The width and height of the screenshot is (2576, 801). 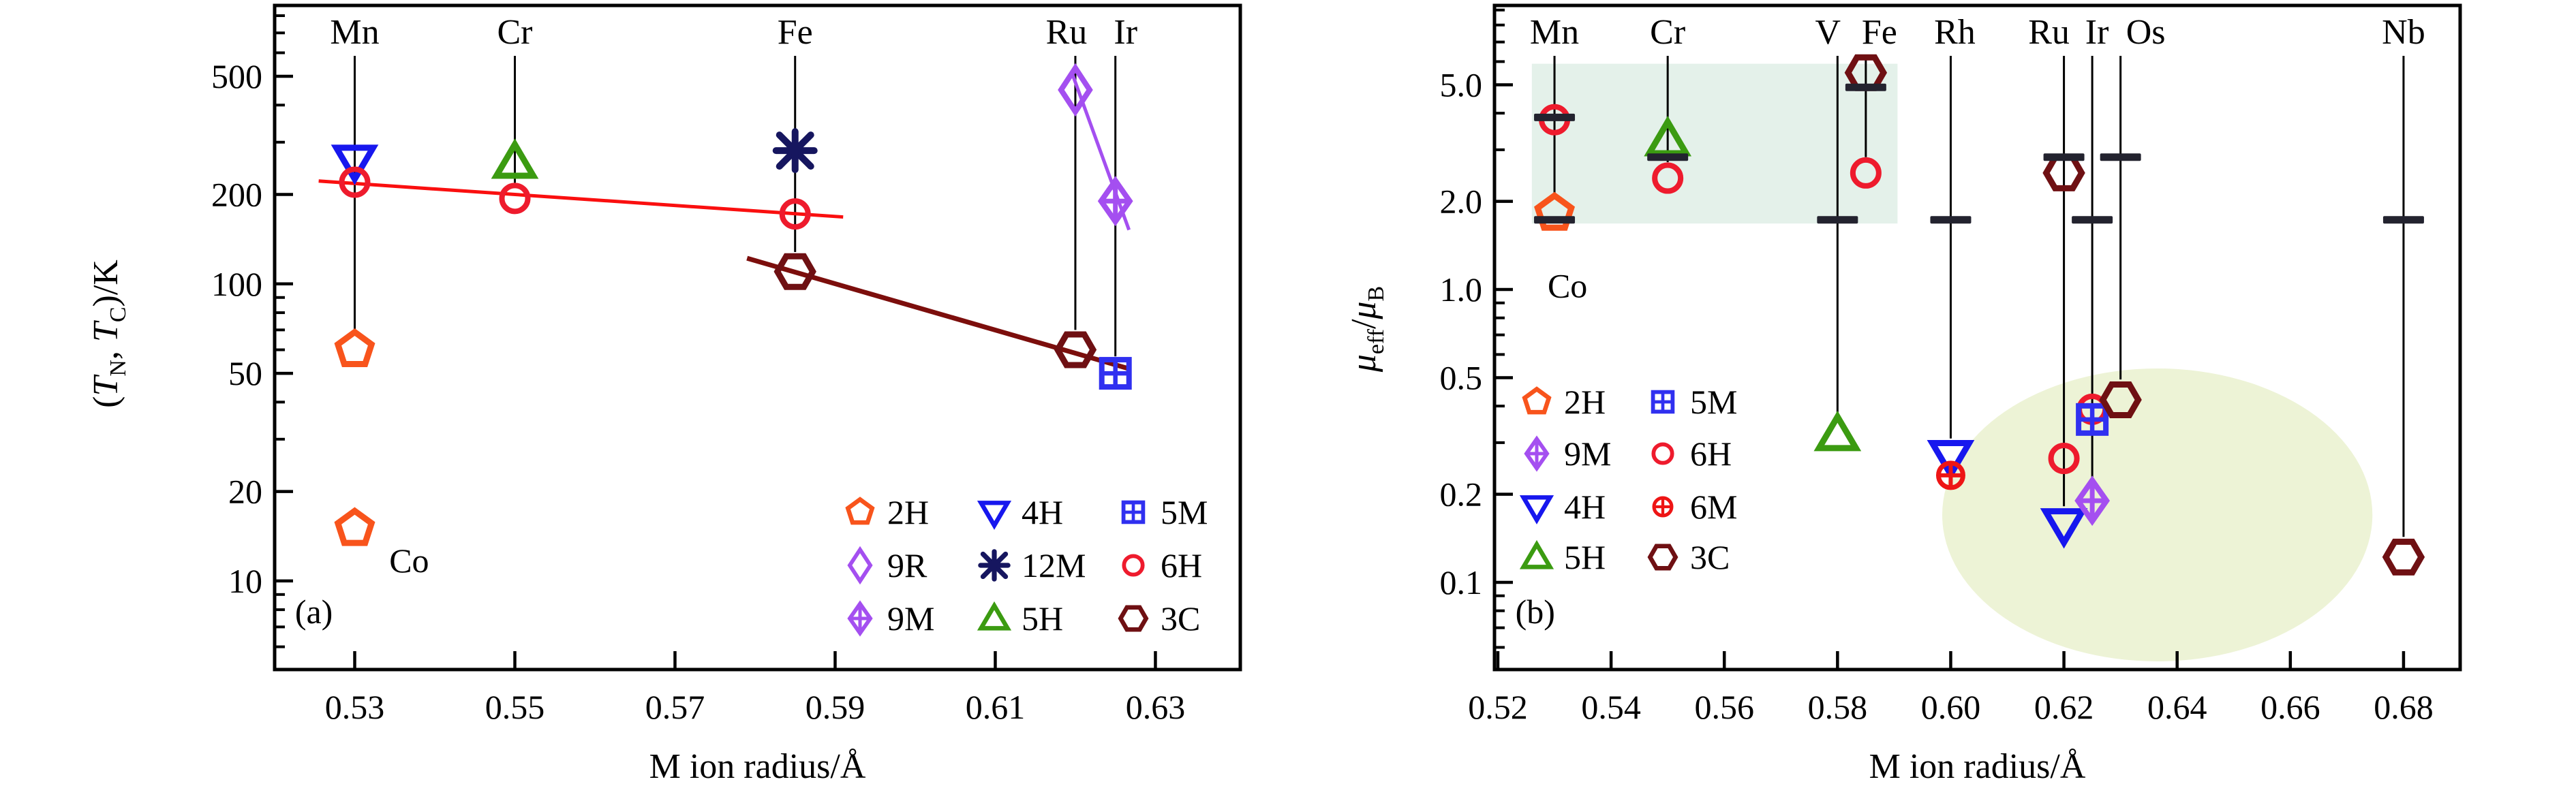 What do you see at coordinates (245, 373) in the screenshot?
I see `y-tick-label: 50` at bounding box center [245, 373].